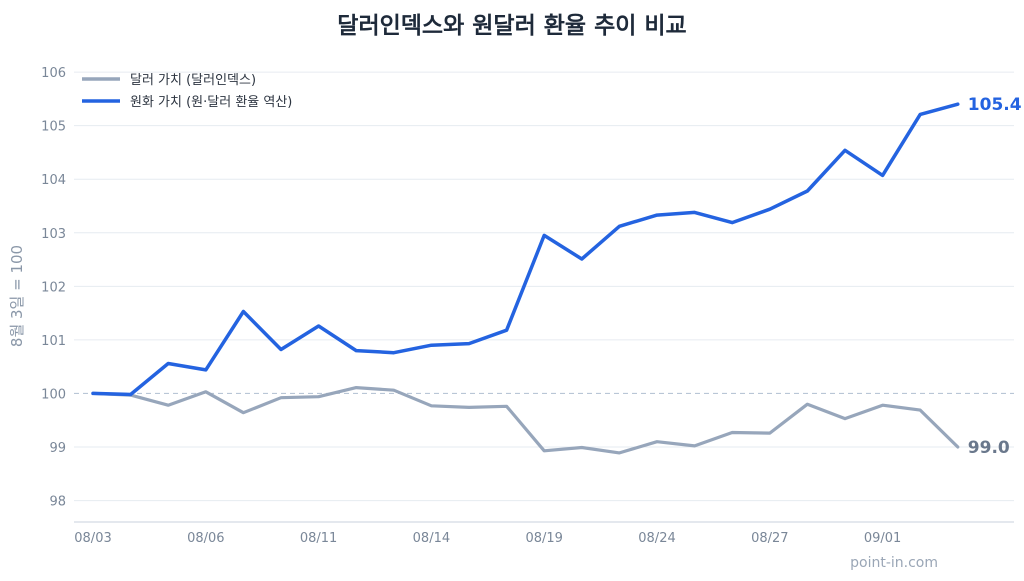 The width and height of the screenshot is (1024, 581). I want to click on legend: 달러 가치 (달러인덱스) 원화 가치 (원·달러 환율 역산), so click(187, 91).